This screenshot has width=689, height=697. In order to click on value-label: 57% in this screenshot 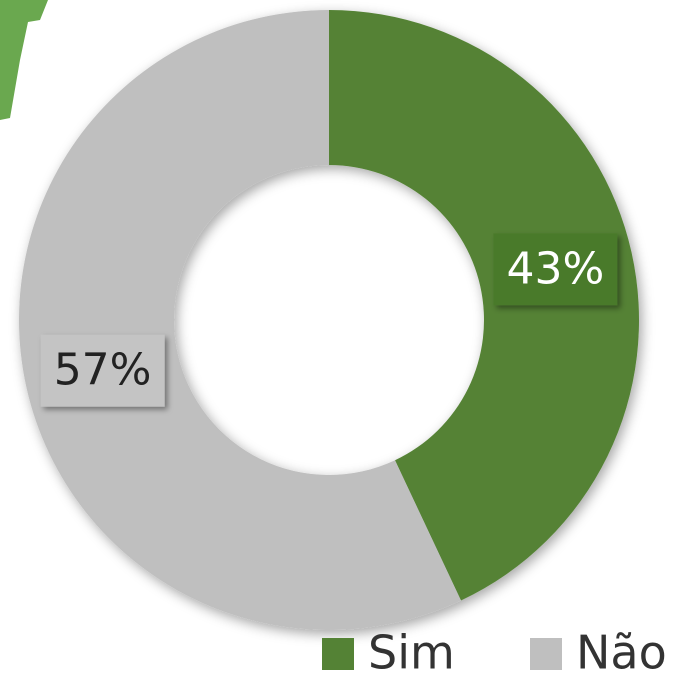, I will do `click(103, 370)`.